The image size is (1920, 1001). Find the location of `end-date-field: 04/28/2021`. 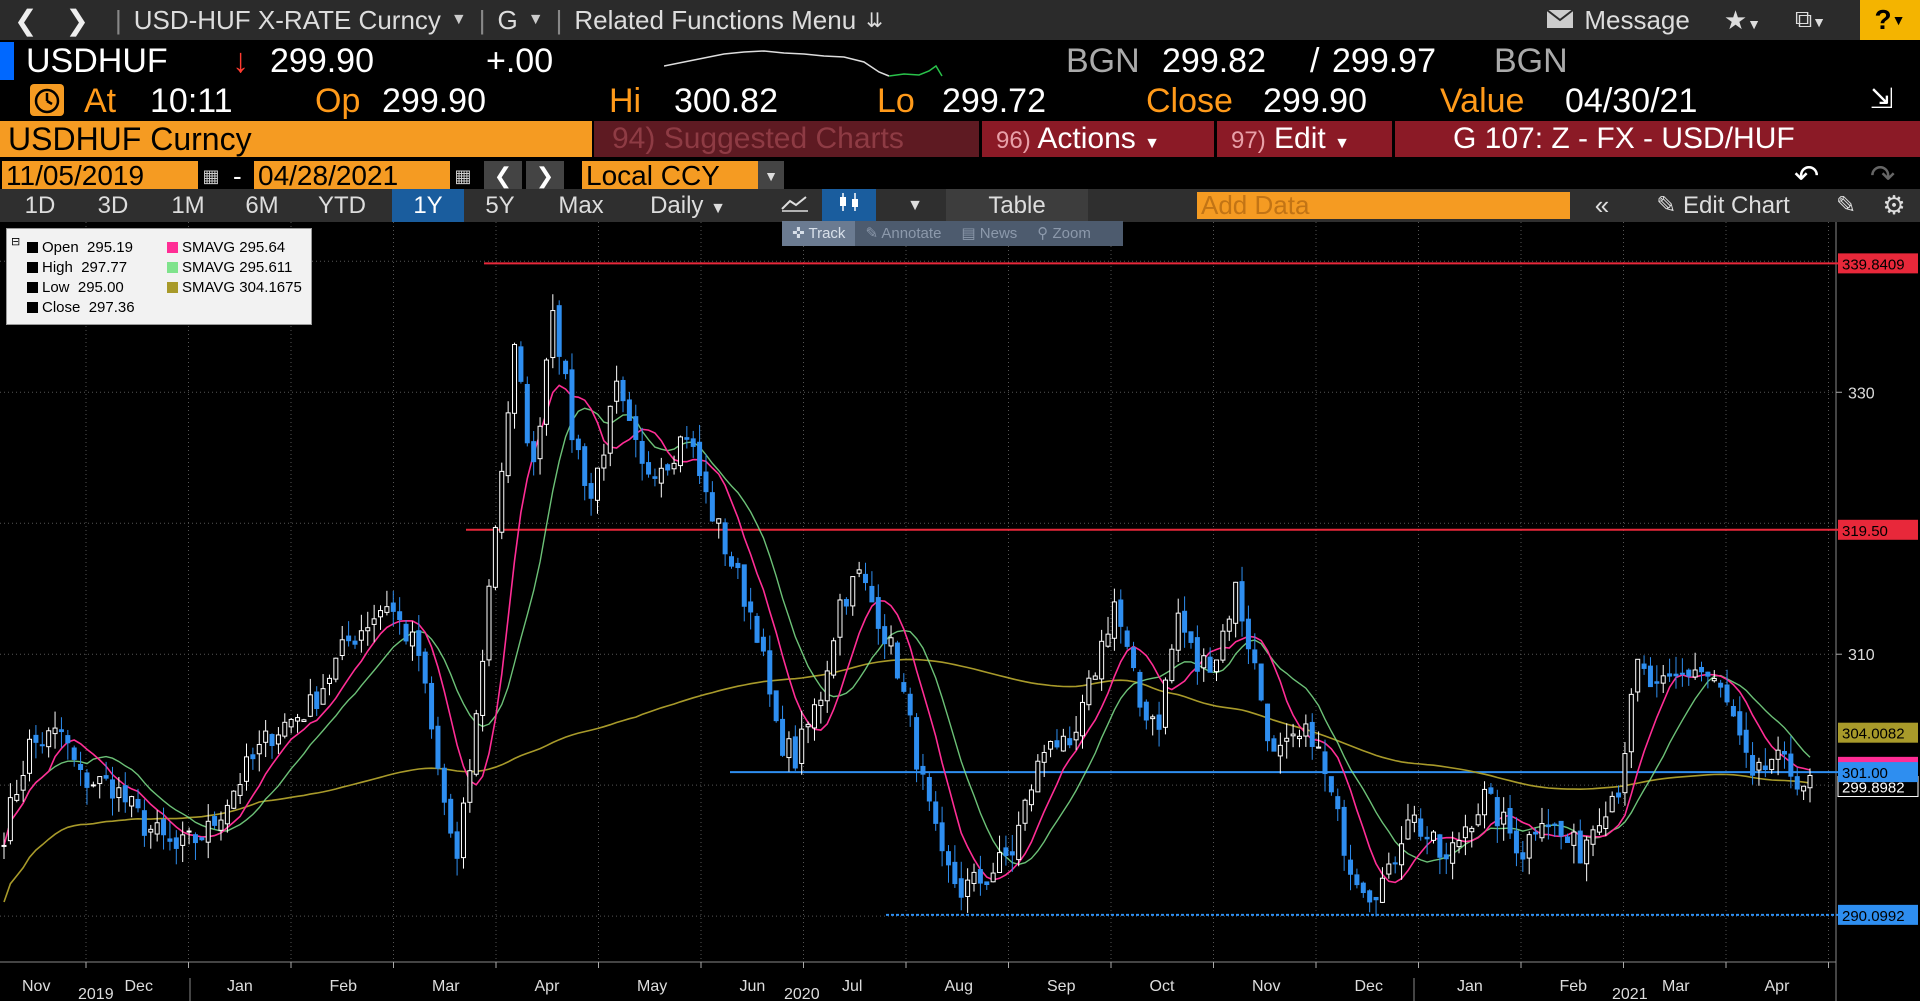

end-date-field: 04/28/2021 is located at coordinates (352, 176).